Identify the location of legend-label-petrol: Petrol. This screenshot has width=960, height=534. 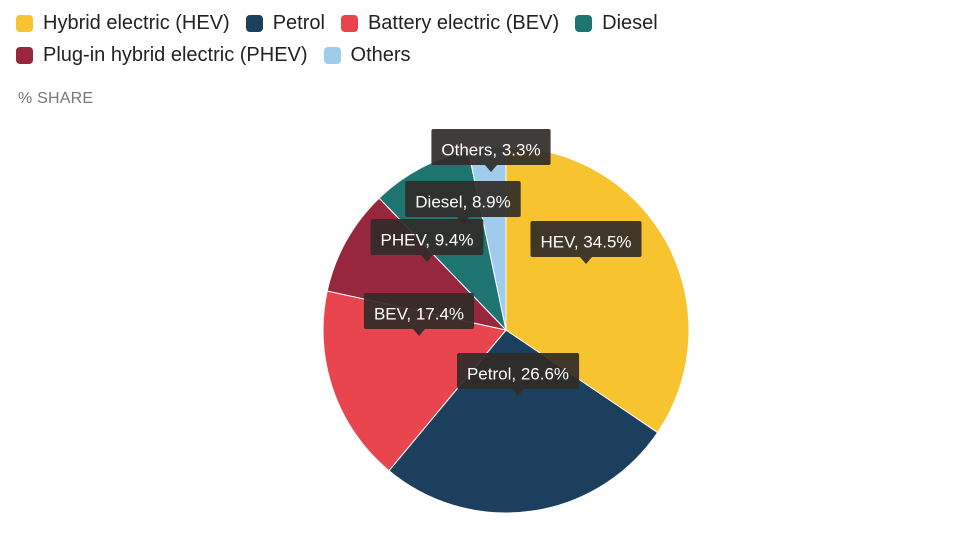
(298, 22).